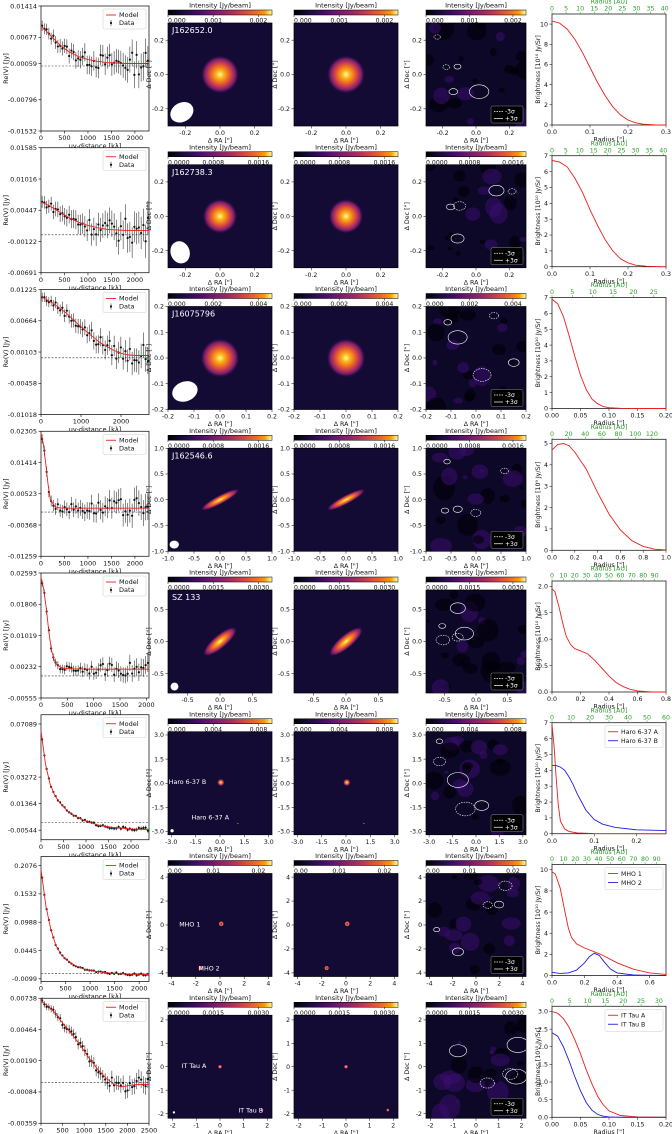 This screenshot has height=1134, width=672. What do you see at coordinates (339, 162) in the screenshot?
I see `colorbar-tick-label: 0.0008` at bounding box center [339, 162].